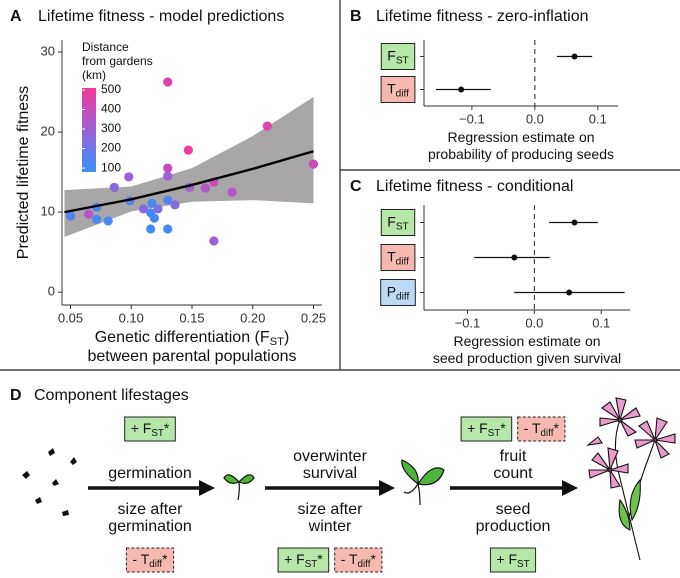 Image resolution: width=680 pixels, height=578 pixels. Describe the element at coordinates (356, 16) in the screenshot. I see `panel-letter: B` at that location.